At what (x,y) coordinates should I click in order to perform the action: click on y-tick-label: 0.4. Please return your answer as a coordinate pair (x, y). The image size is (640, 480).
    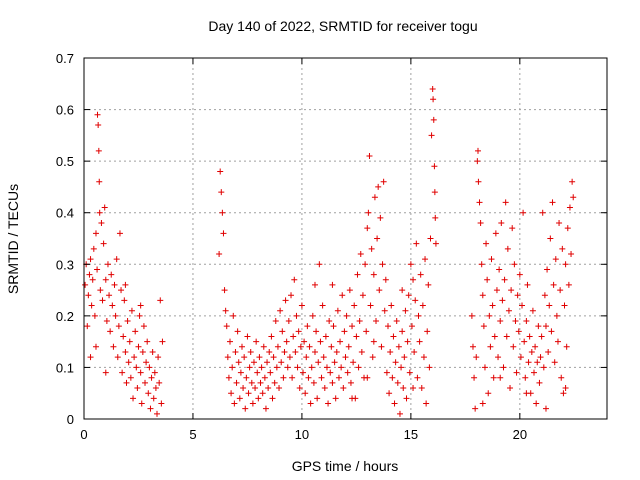
    Looking at the image, I should click on (65, 213).